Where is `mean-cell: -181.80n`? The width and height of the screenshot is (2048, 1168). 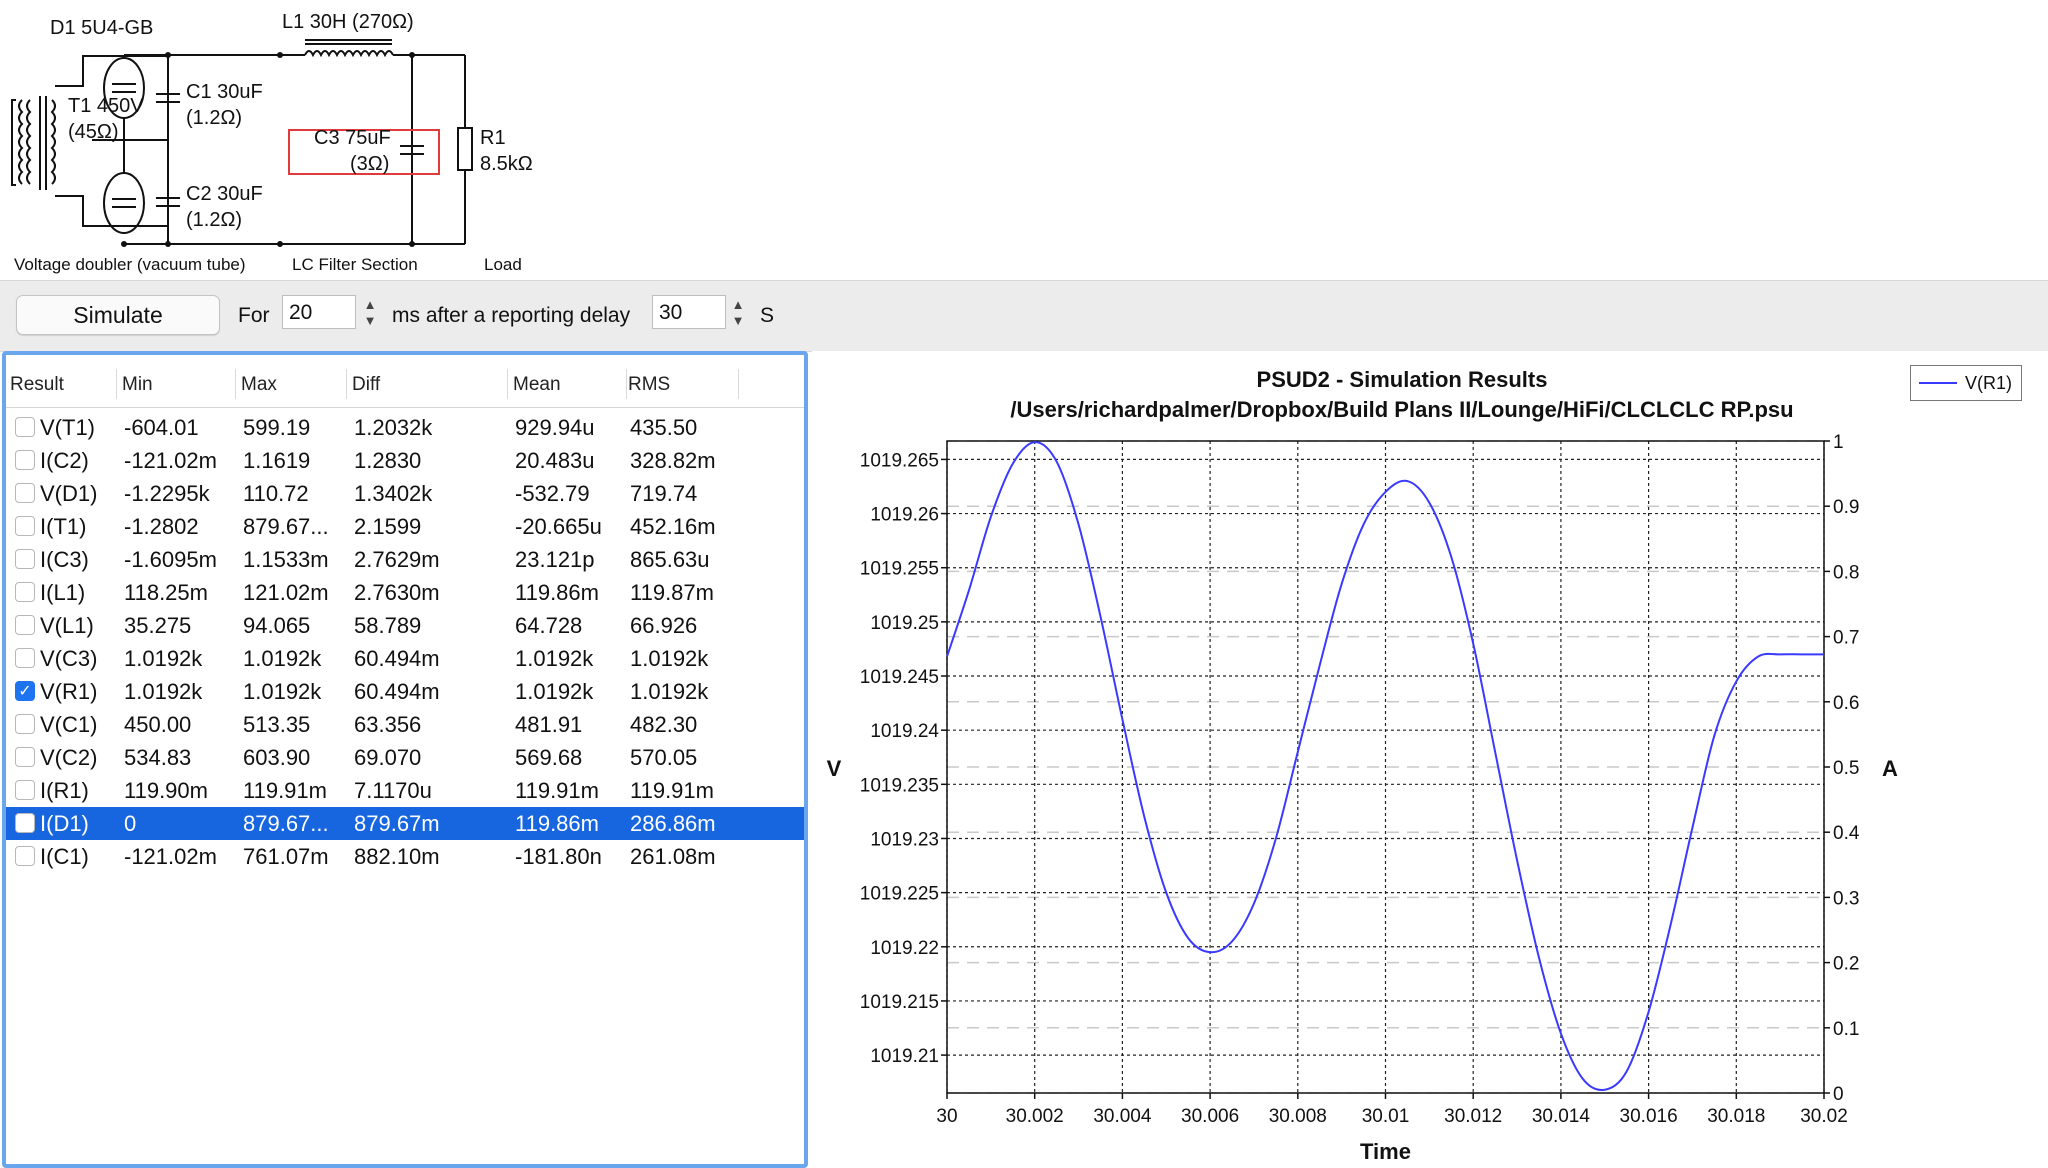
mean-cell: -181.80n is located at coordinates (558, 856).